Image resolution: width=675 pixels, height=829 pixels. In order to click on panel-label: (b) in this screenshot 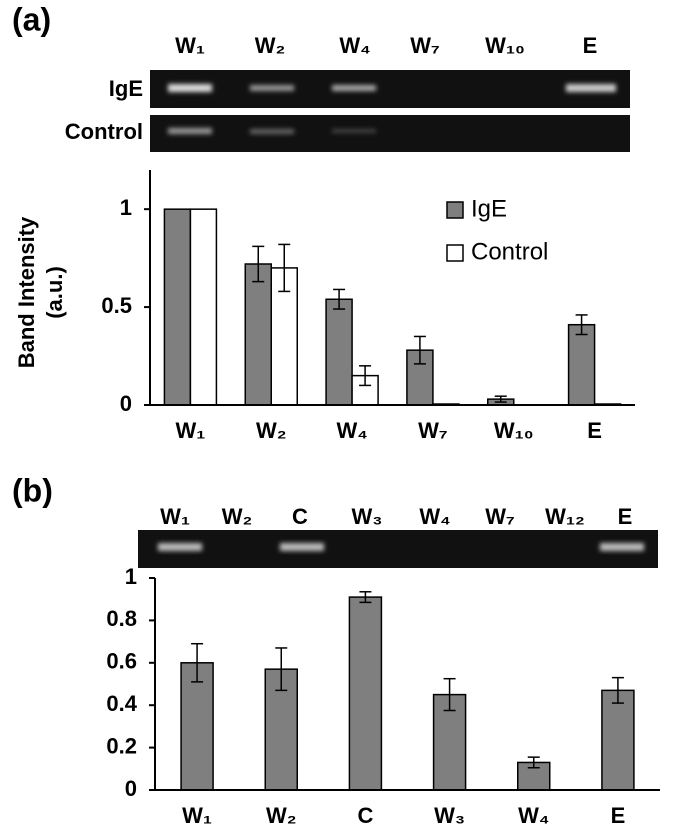, I will do `click(32, 490)`.